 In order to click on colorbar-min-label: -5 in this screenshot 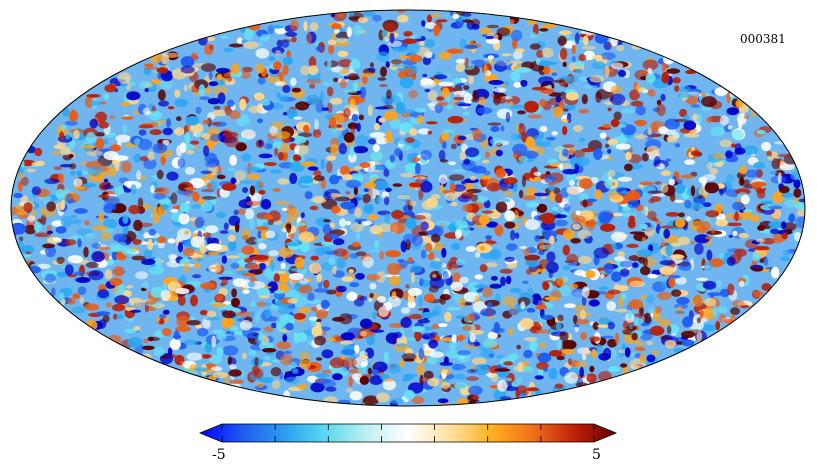, I will do `click(219, 455)`.